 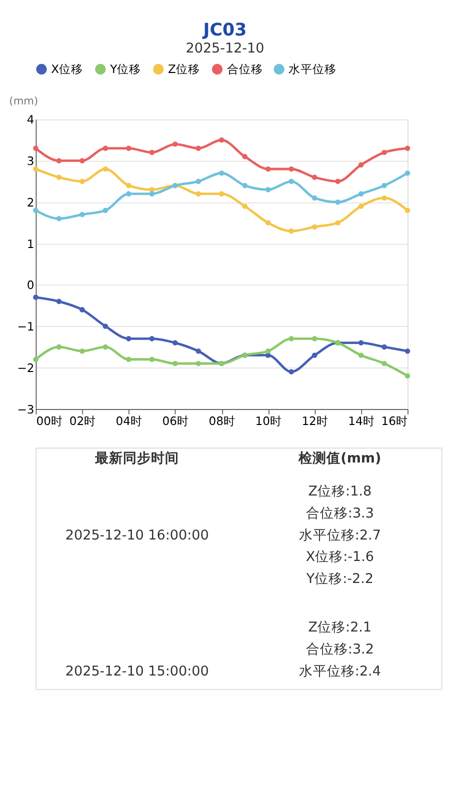 I want to click on legend-label: 水平位移, so click(x=312, y=69).